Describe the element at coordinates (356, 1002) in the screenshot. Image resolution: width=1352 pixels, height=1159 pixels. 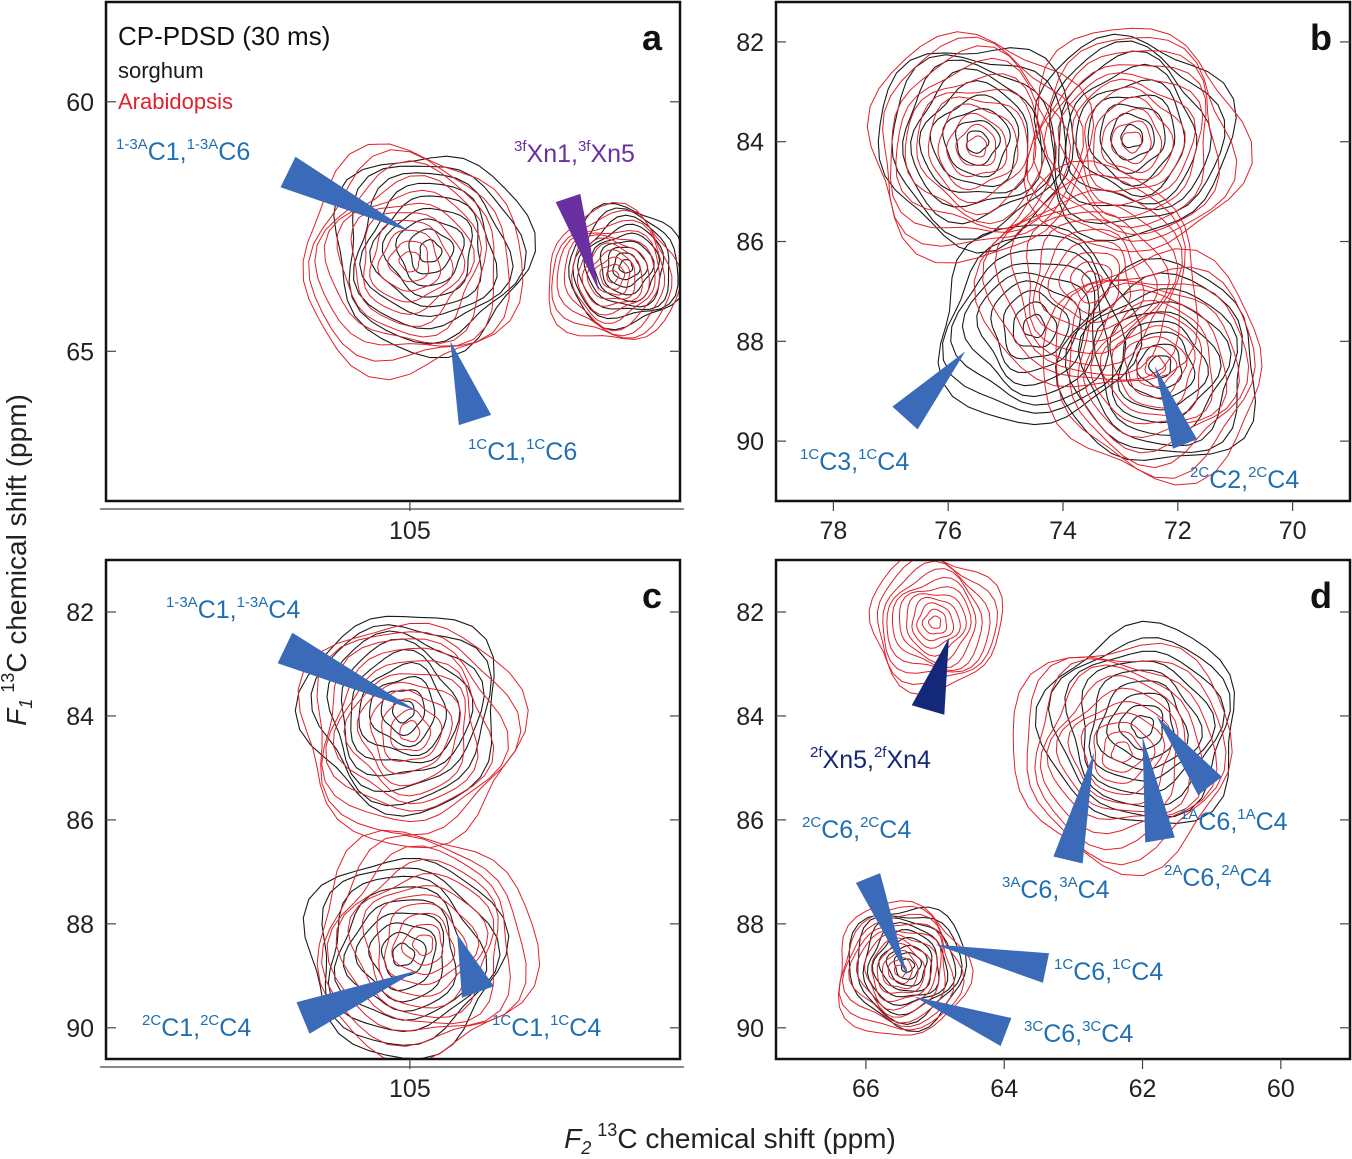
I see `annotation-arrow-c` at that location.